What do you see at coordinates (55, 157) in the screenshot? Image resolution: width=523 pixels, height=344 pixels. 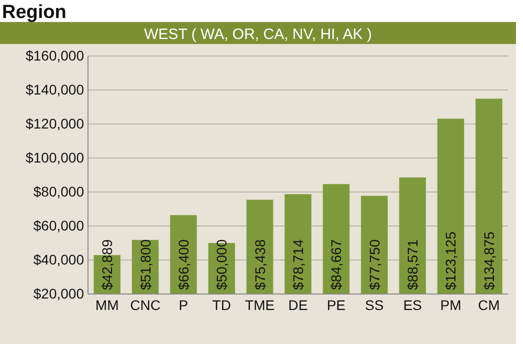 I see `y-tick-label: $100,000` at bounding box center [55, 157].